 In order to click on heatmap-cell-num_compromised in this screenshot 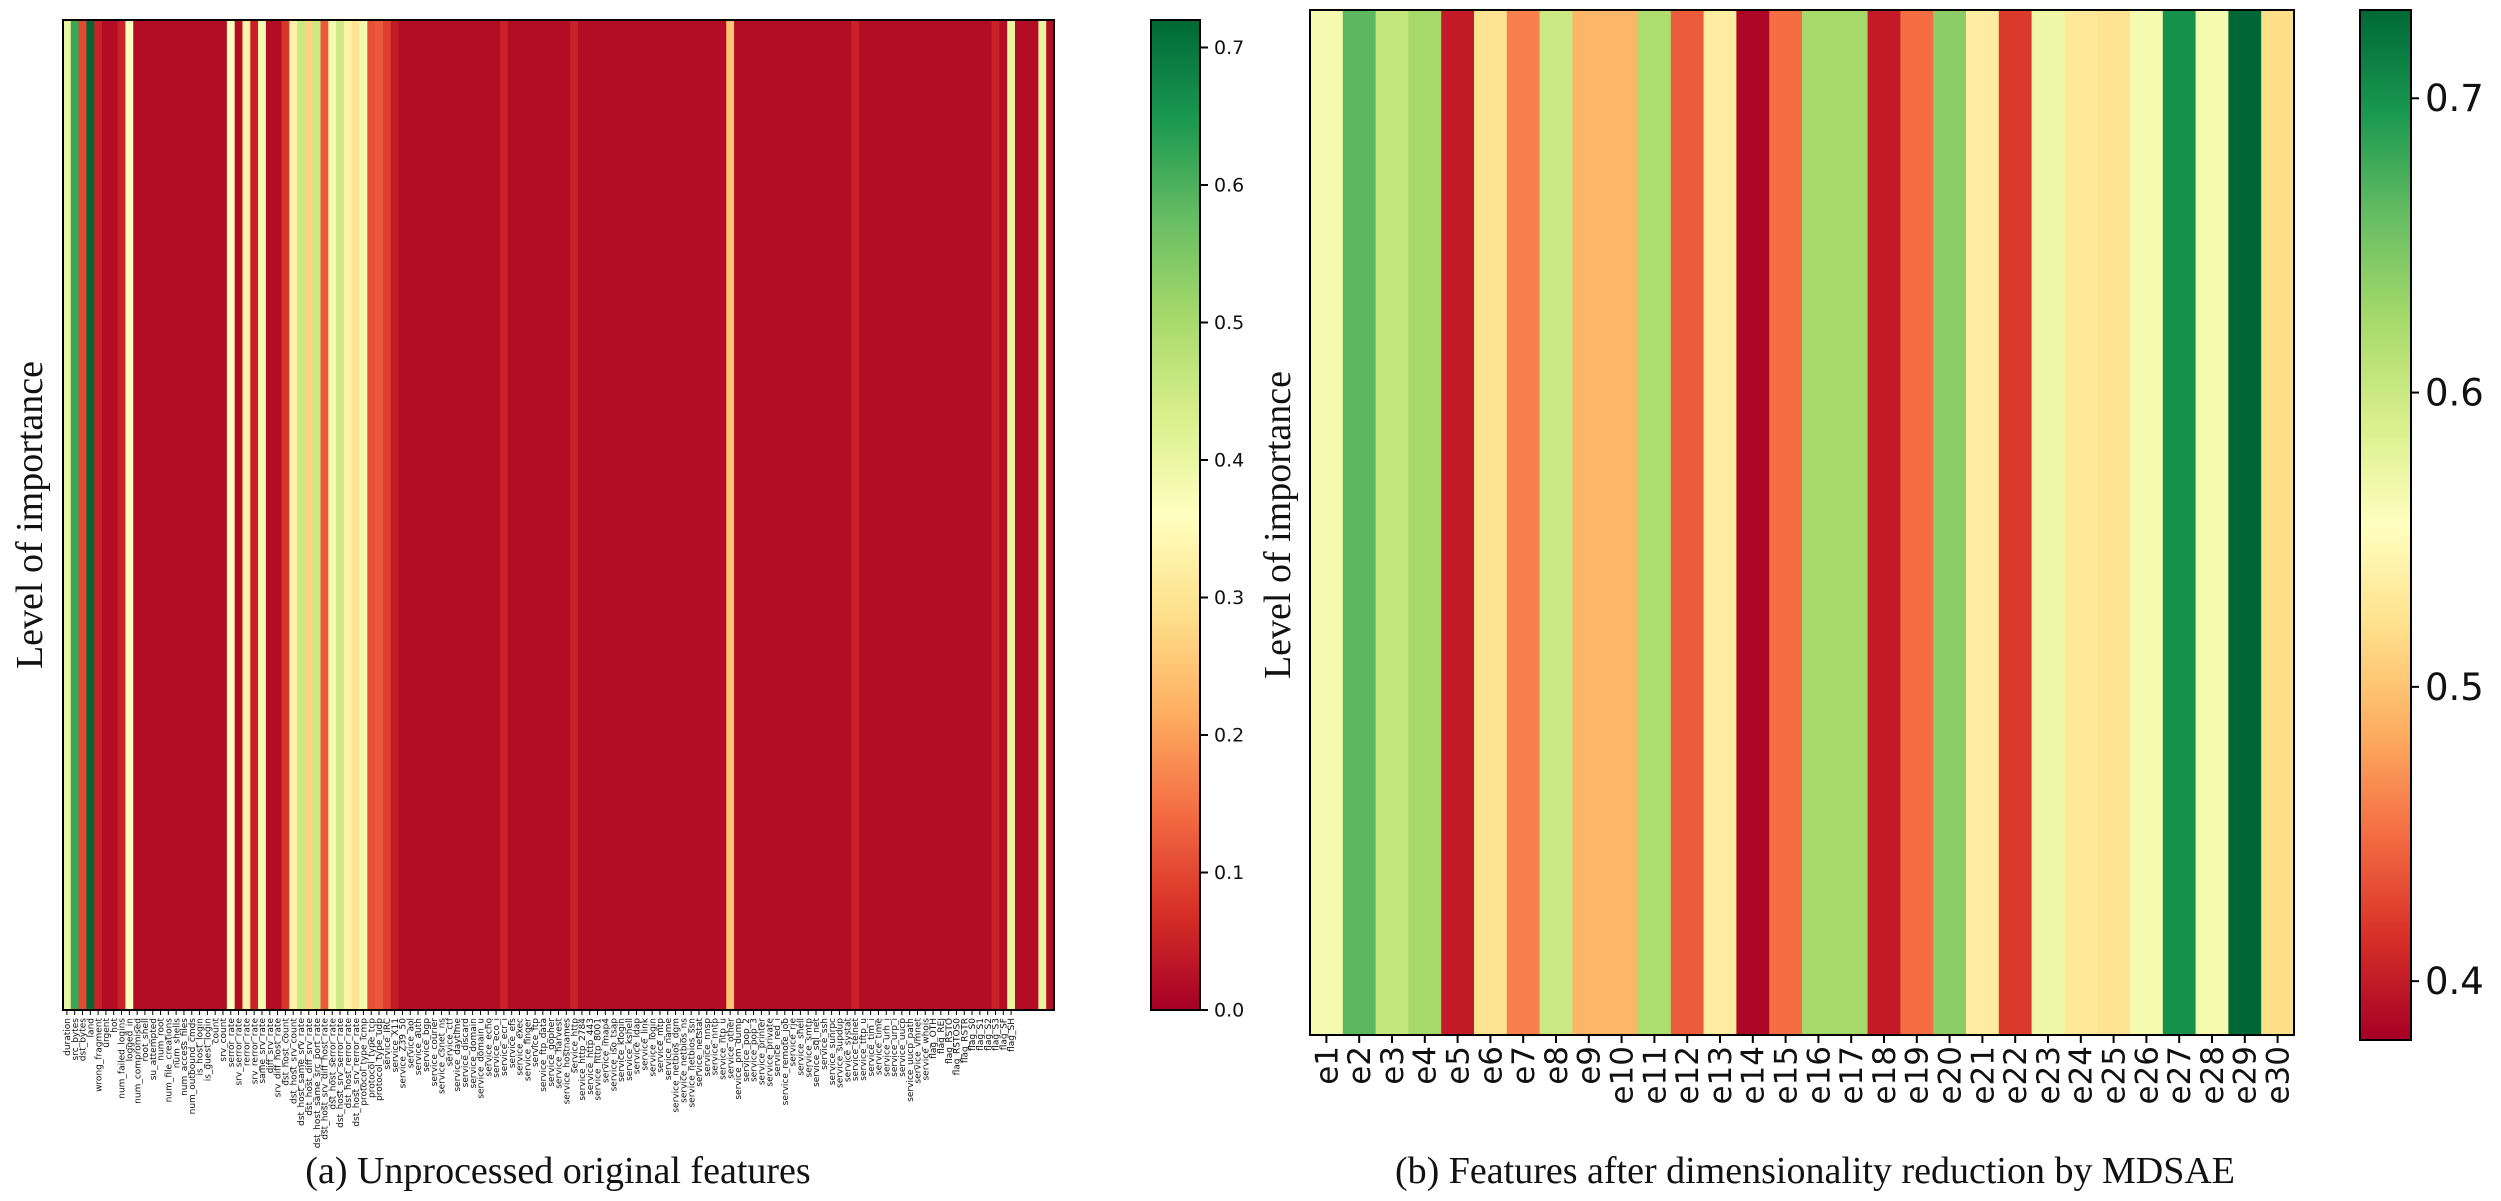, I will do `click(137, 515)`.